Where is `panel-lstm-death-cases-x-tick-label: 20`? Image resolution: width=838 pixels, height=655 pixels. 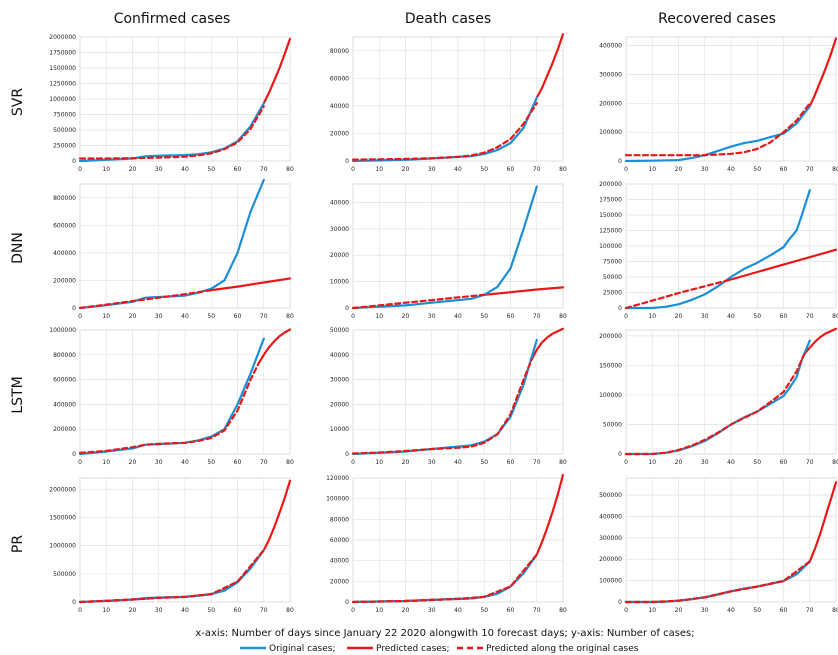
panel-lstm-death-cases-x-tick-label: 20 is located at coordinates (406, 462).